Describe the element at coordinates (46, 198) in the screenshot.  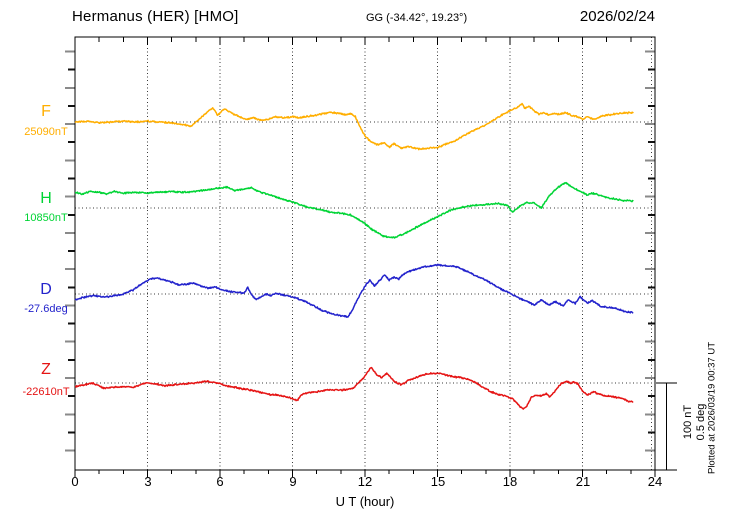
I see `trace-letter-H: H` at that location.